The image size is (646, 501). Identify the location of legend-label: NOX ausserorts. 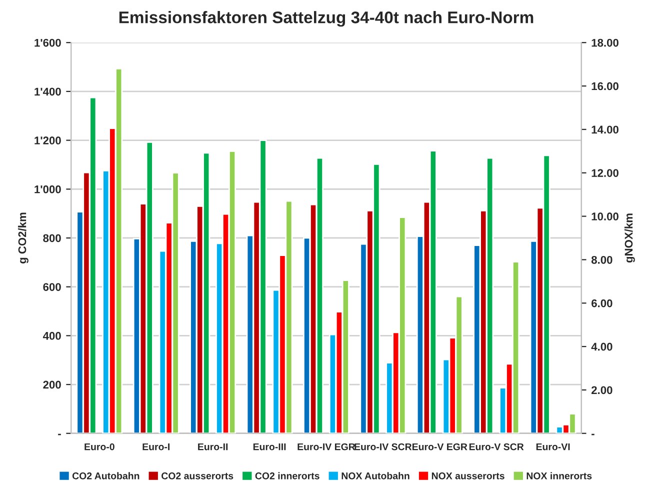
(468, 476).